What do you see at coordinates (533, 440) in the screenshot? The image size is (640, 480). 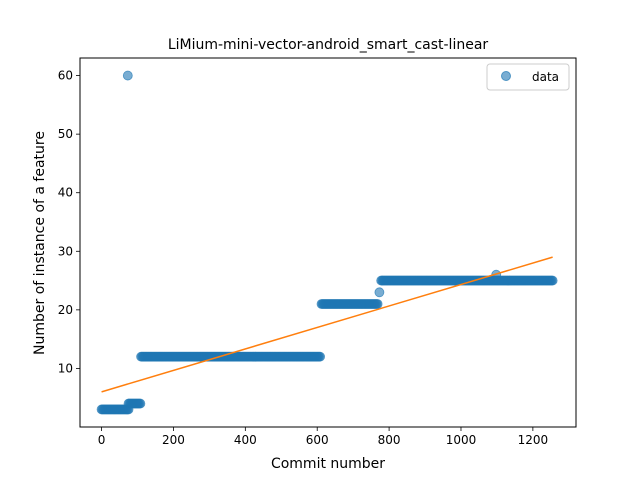 I see `x-tick-label: 1200` at bounding box center [533, 440].